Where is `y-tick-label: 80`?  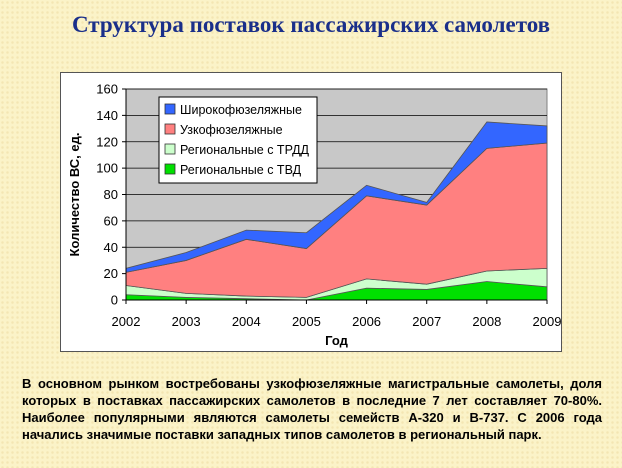 y-tick-label: 80 is located at coordinates (111, 194).